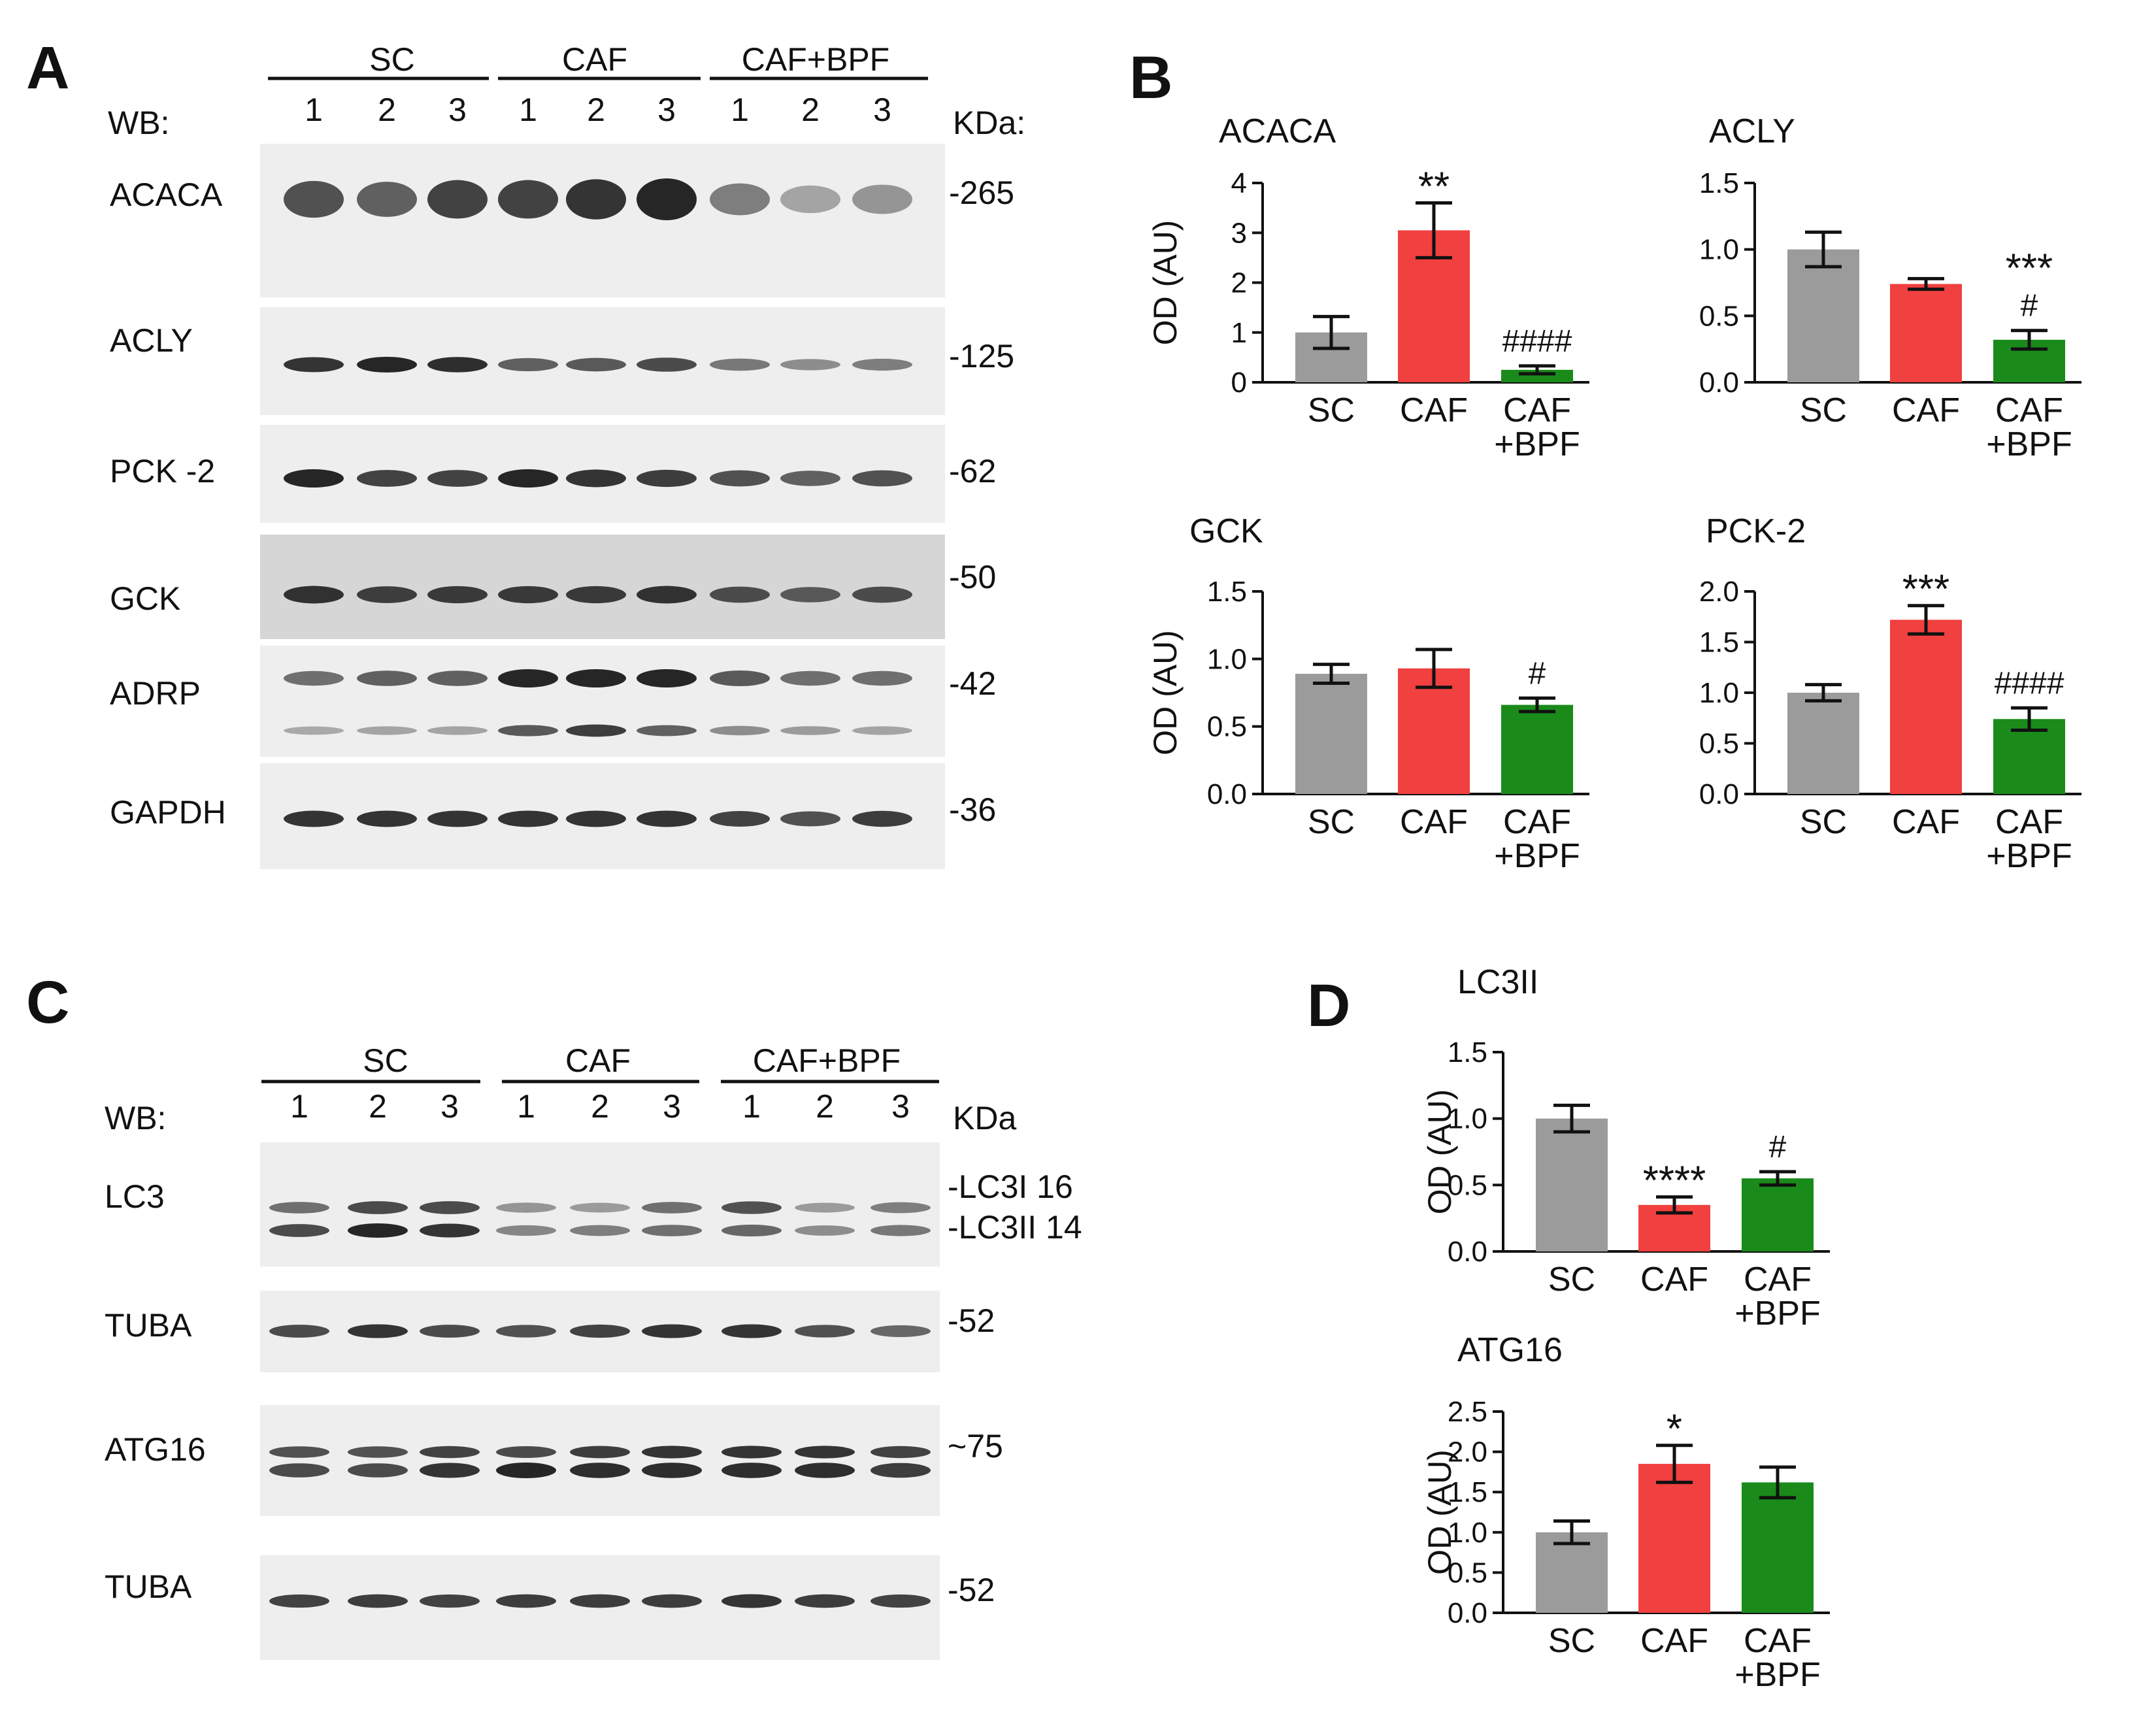 The image size is (2156, 1720). Describe the element at coordinates (981, 192) in the screenshot. I see `mw-label: -265` at that location.